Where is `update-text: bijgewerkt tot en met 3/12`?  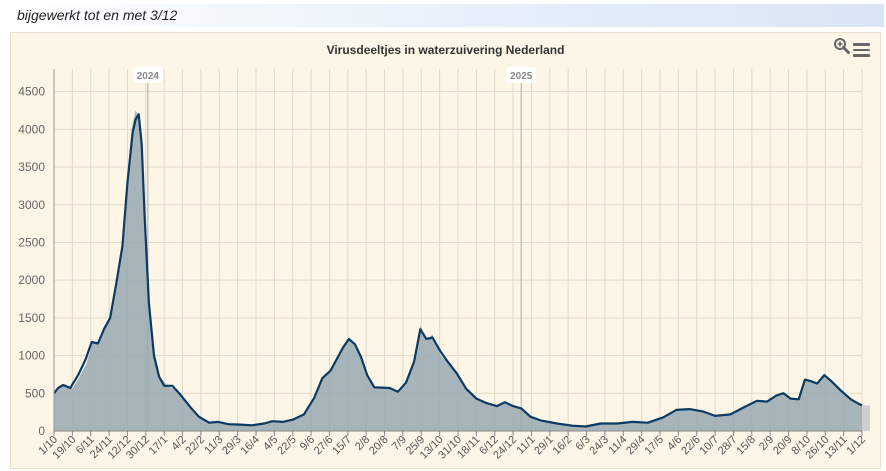 update-text: bijgewerkt tot en met 3/12 is located at coordinates (97, 15).